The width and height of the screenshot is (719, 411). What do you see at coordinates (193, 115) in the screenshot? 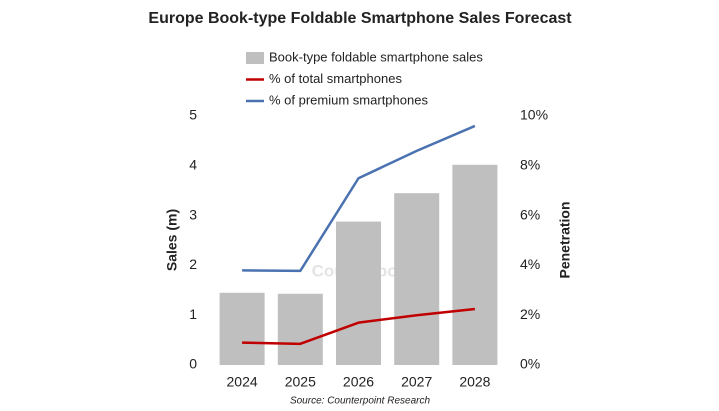
I see `y-tick-label: 5` at bounding box center [193, 115].